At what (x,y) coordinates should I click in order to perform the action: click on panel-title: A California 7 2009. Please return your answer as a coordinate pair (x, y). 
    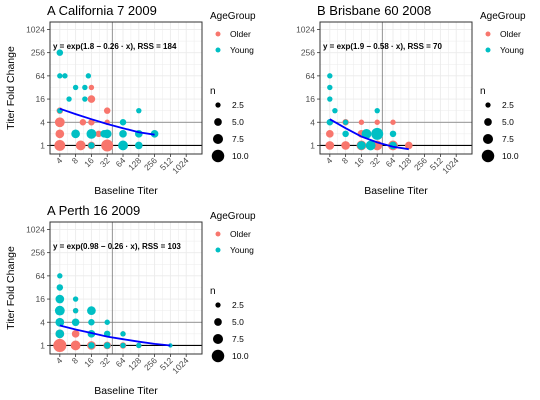
    Looking at the image, I should click on (102, 10).